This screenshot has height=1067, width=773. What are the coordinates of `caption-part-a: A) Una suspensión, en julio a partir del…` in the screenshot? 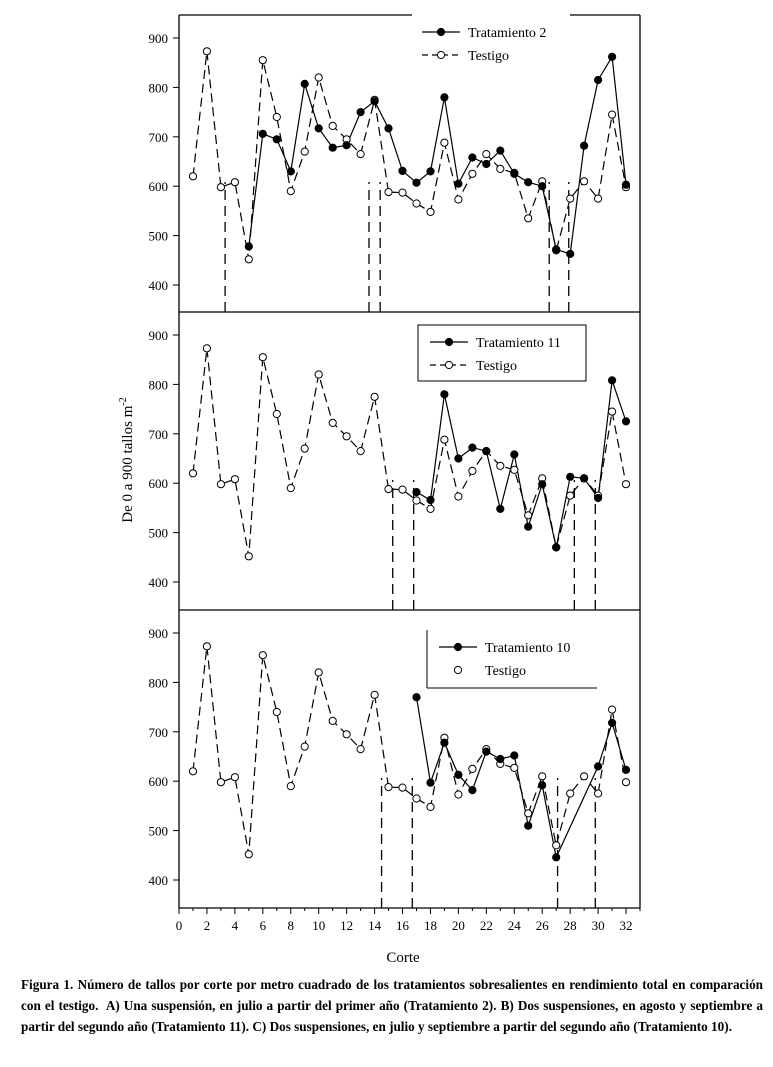 It's located at (301, 1005).